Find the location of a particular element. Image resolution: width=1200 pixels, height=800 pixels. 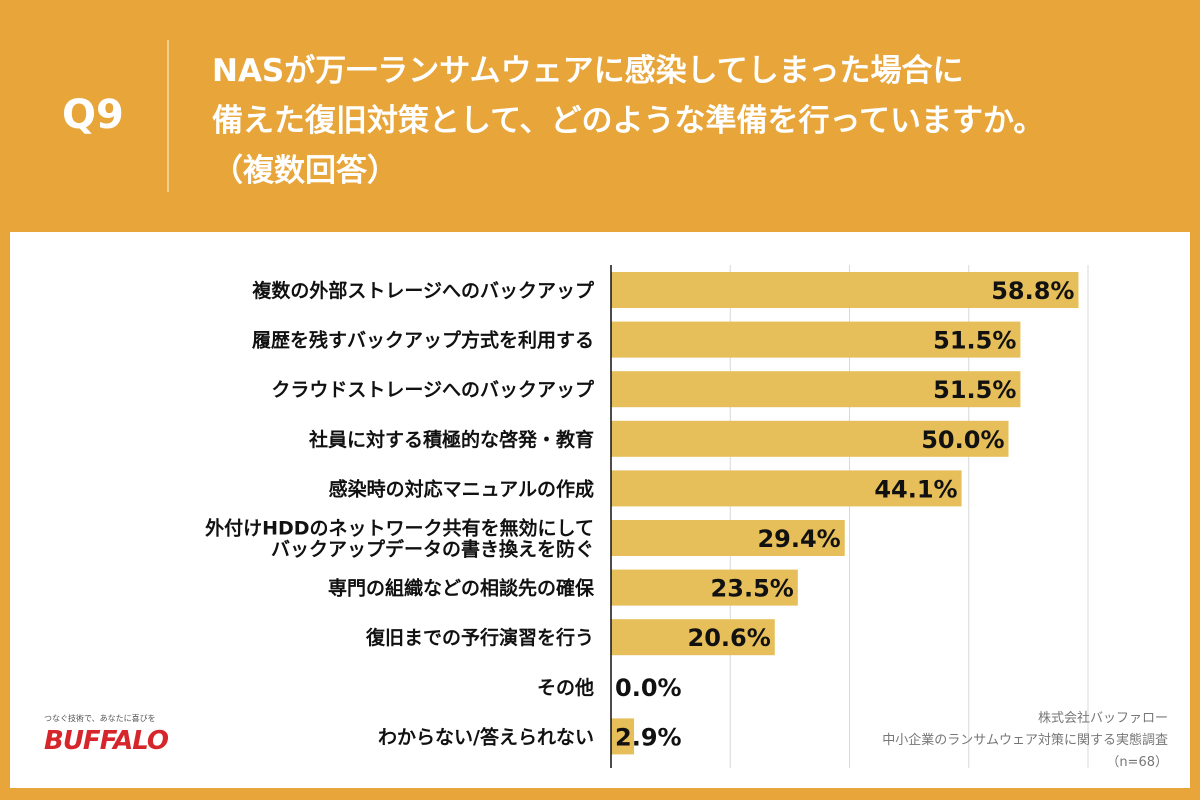

category-label: 専門の組織などの相談先の確保 is located at coordinates (461, 588).